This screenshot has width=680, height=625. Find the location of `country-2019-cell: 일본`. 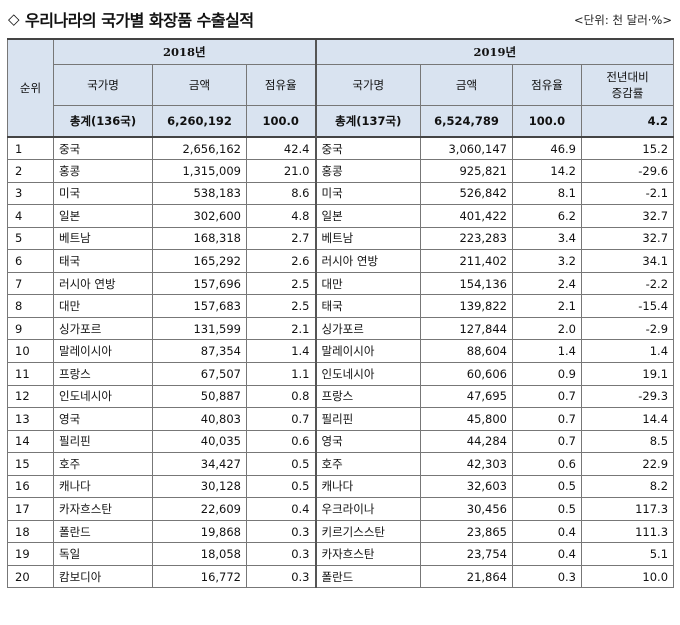

country-2019-cell: 일본 is located at coordinates (367, 216).